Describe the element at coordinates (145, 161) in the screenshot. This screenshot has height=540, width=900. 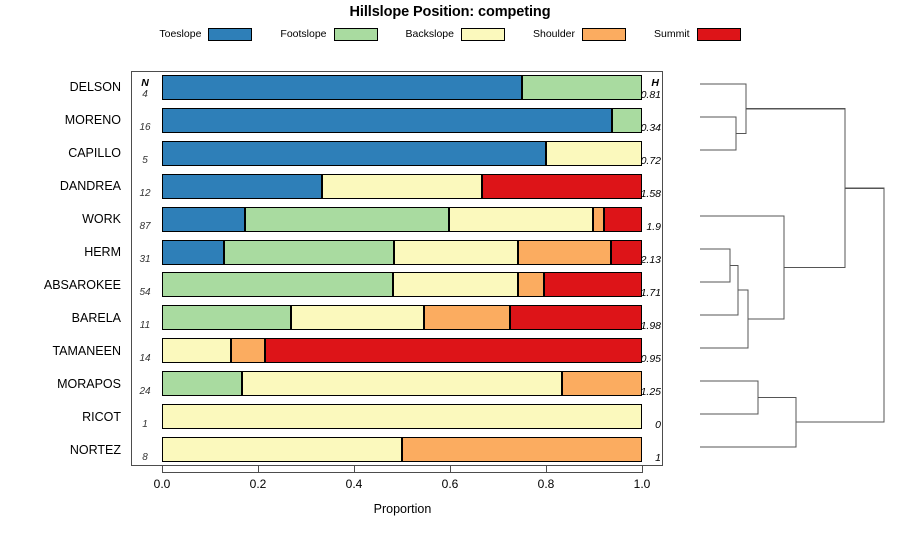
I see `n-value: 5` at that location.